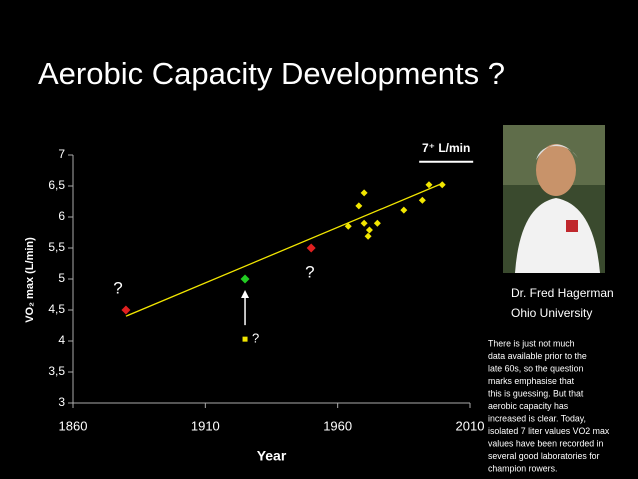  Describe the element at coordinates (572, 226) in the screenshot. I see `photo-logo` at that location.